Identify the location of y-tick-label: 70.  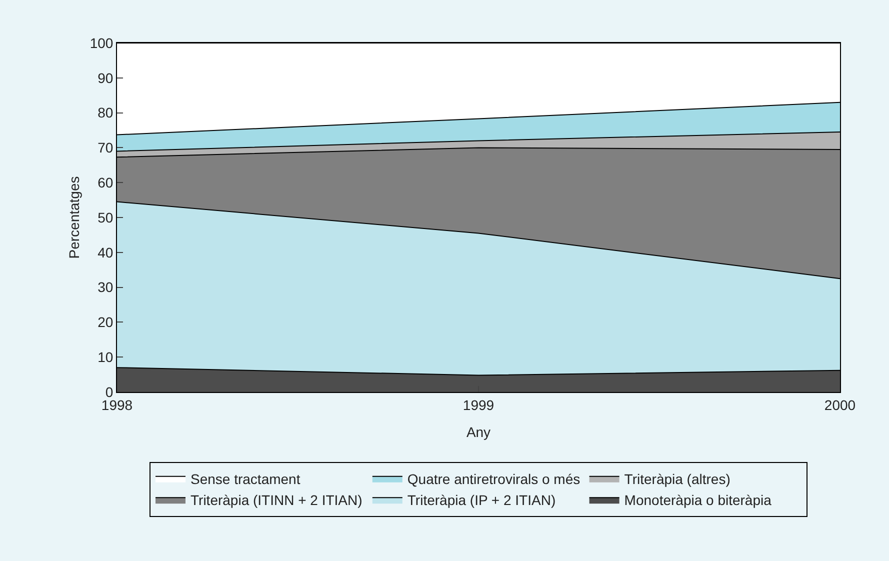
(106, 148).